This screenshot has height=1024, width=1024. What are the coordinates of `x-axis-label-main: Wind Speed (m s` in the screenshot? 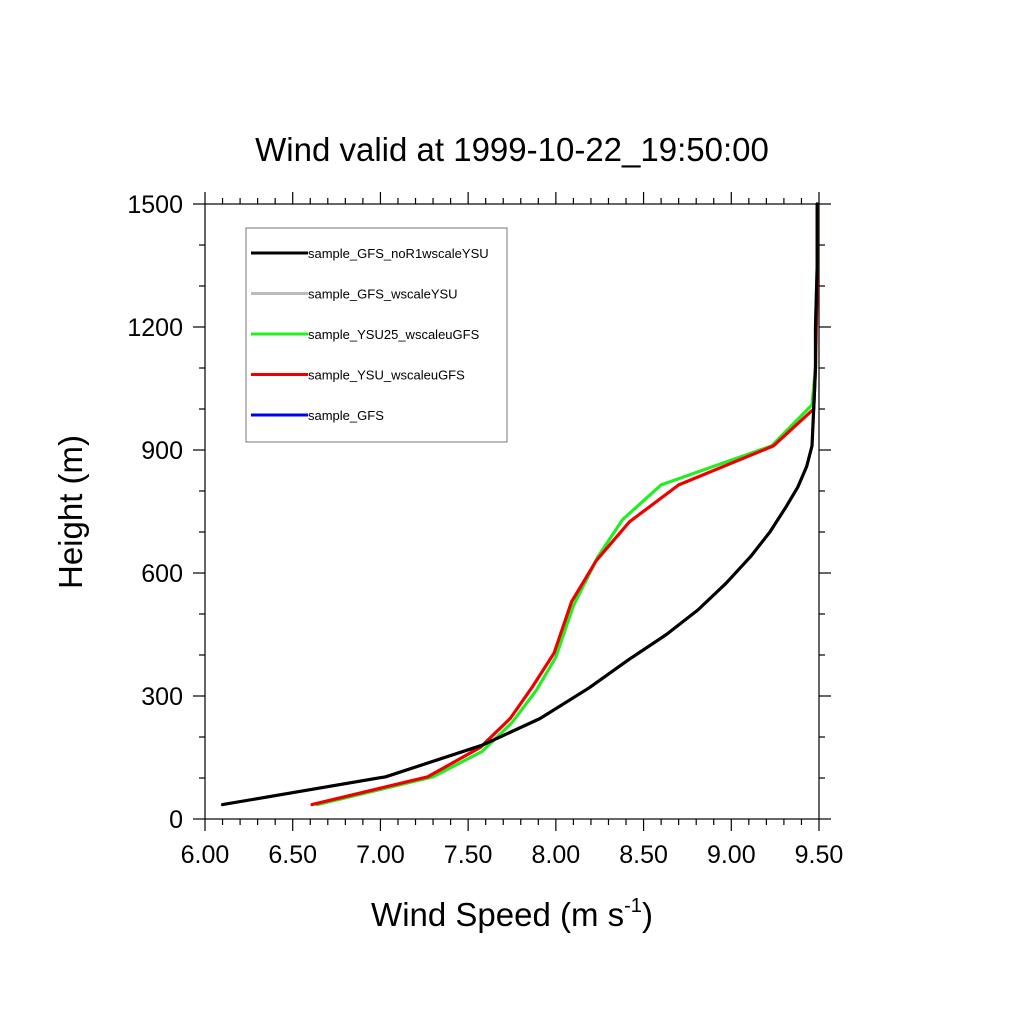 It's located at (497, 914).